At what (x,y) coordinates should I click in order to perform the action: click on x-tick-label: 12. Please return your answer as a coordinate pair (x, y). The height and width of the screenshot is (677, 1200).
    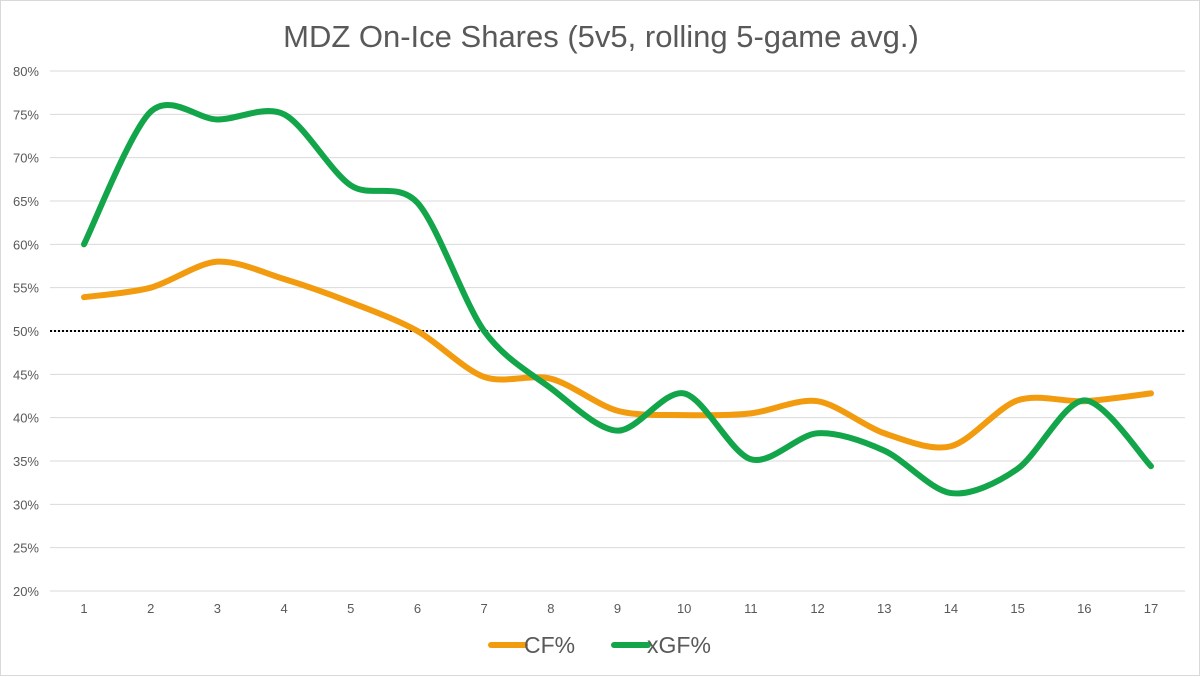
    Looking at the image, I should click on (817, 608).